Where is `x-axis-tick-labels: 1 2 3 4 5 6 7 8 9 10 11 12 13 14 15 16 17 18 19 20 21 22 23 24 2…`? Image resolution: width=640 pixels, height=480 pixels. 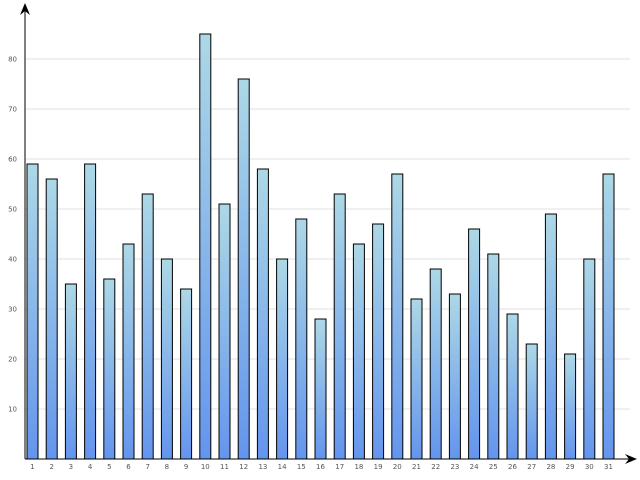 x-axis-tick-labels: 1 2 3 4 5 6 7 8 9 10 11 12 13 14 15 16 17 18 19 20 21 22 23 24 2… is located at coordinates (321, 467).